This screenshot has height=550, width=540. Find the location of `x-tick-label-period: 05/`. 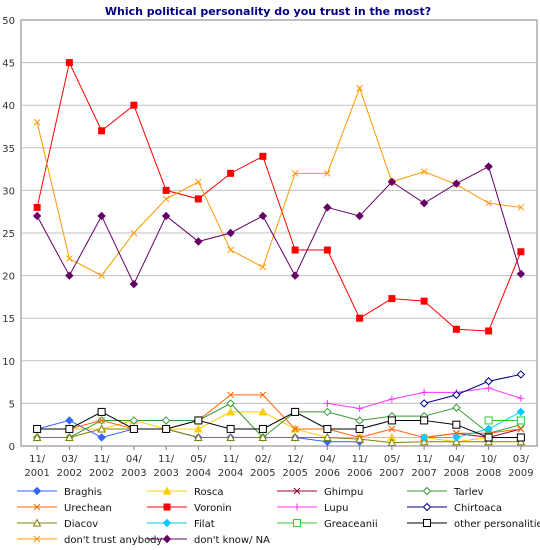

x-tick-label-period: 05/ is located at coordinates (392, 459).